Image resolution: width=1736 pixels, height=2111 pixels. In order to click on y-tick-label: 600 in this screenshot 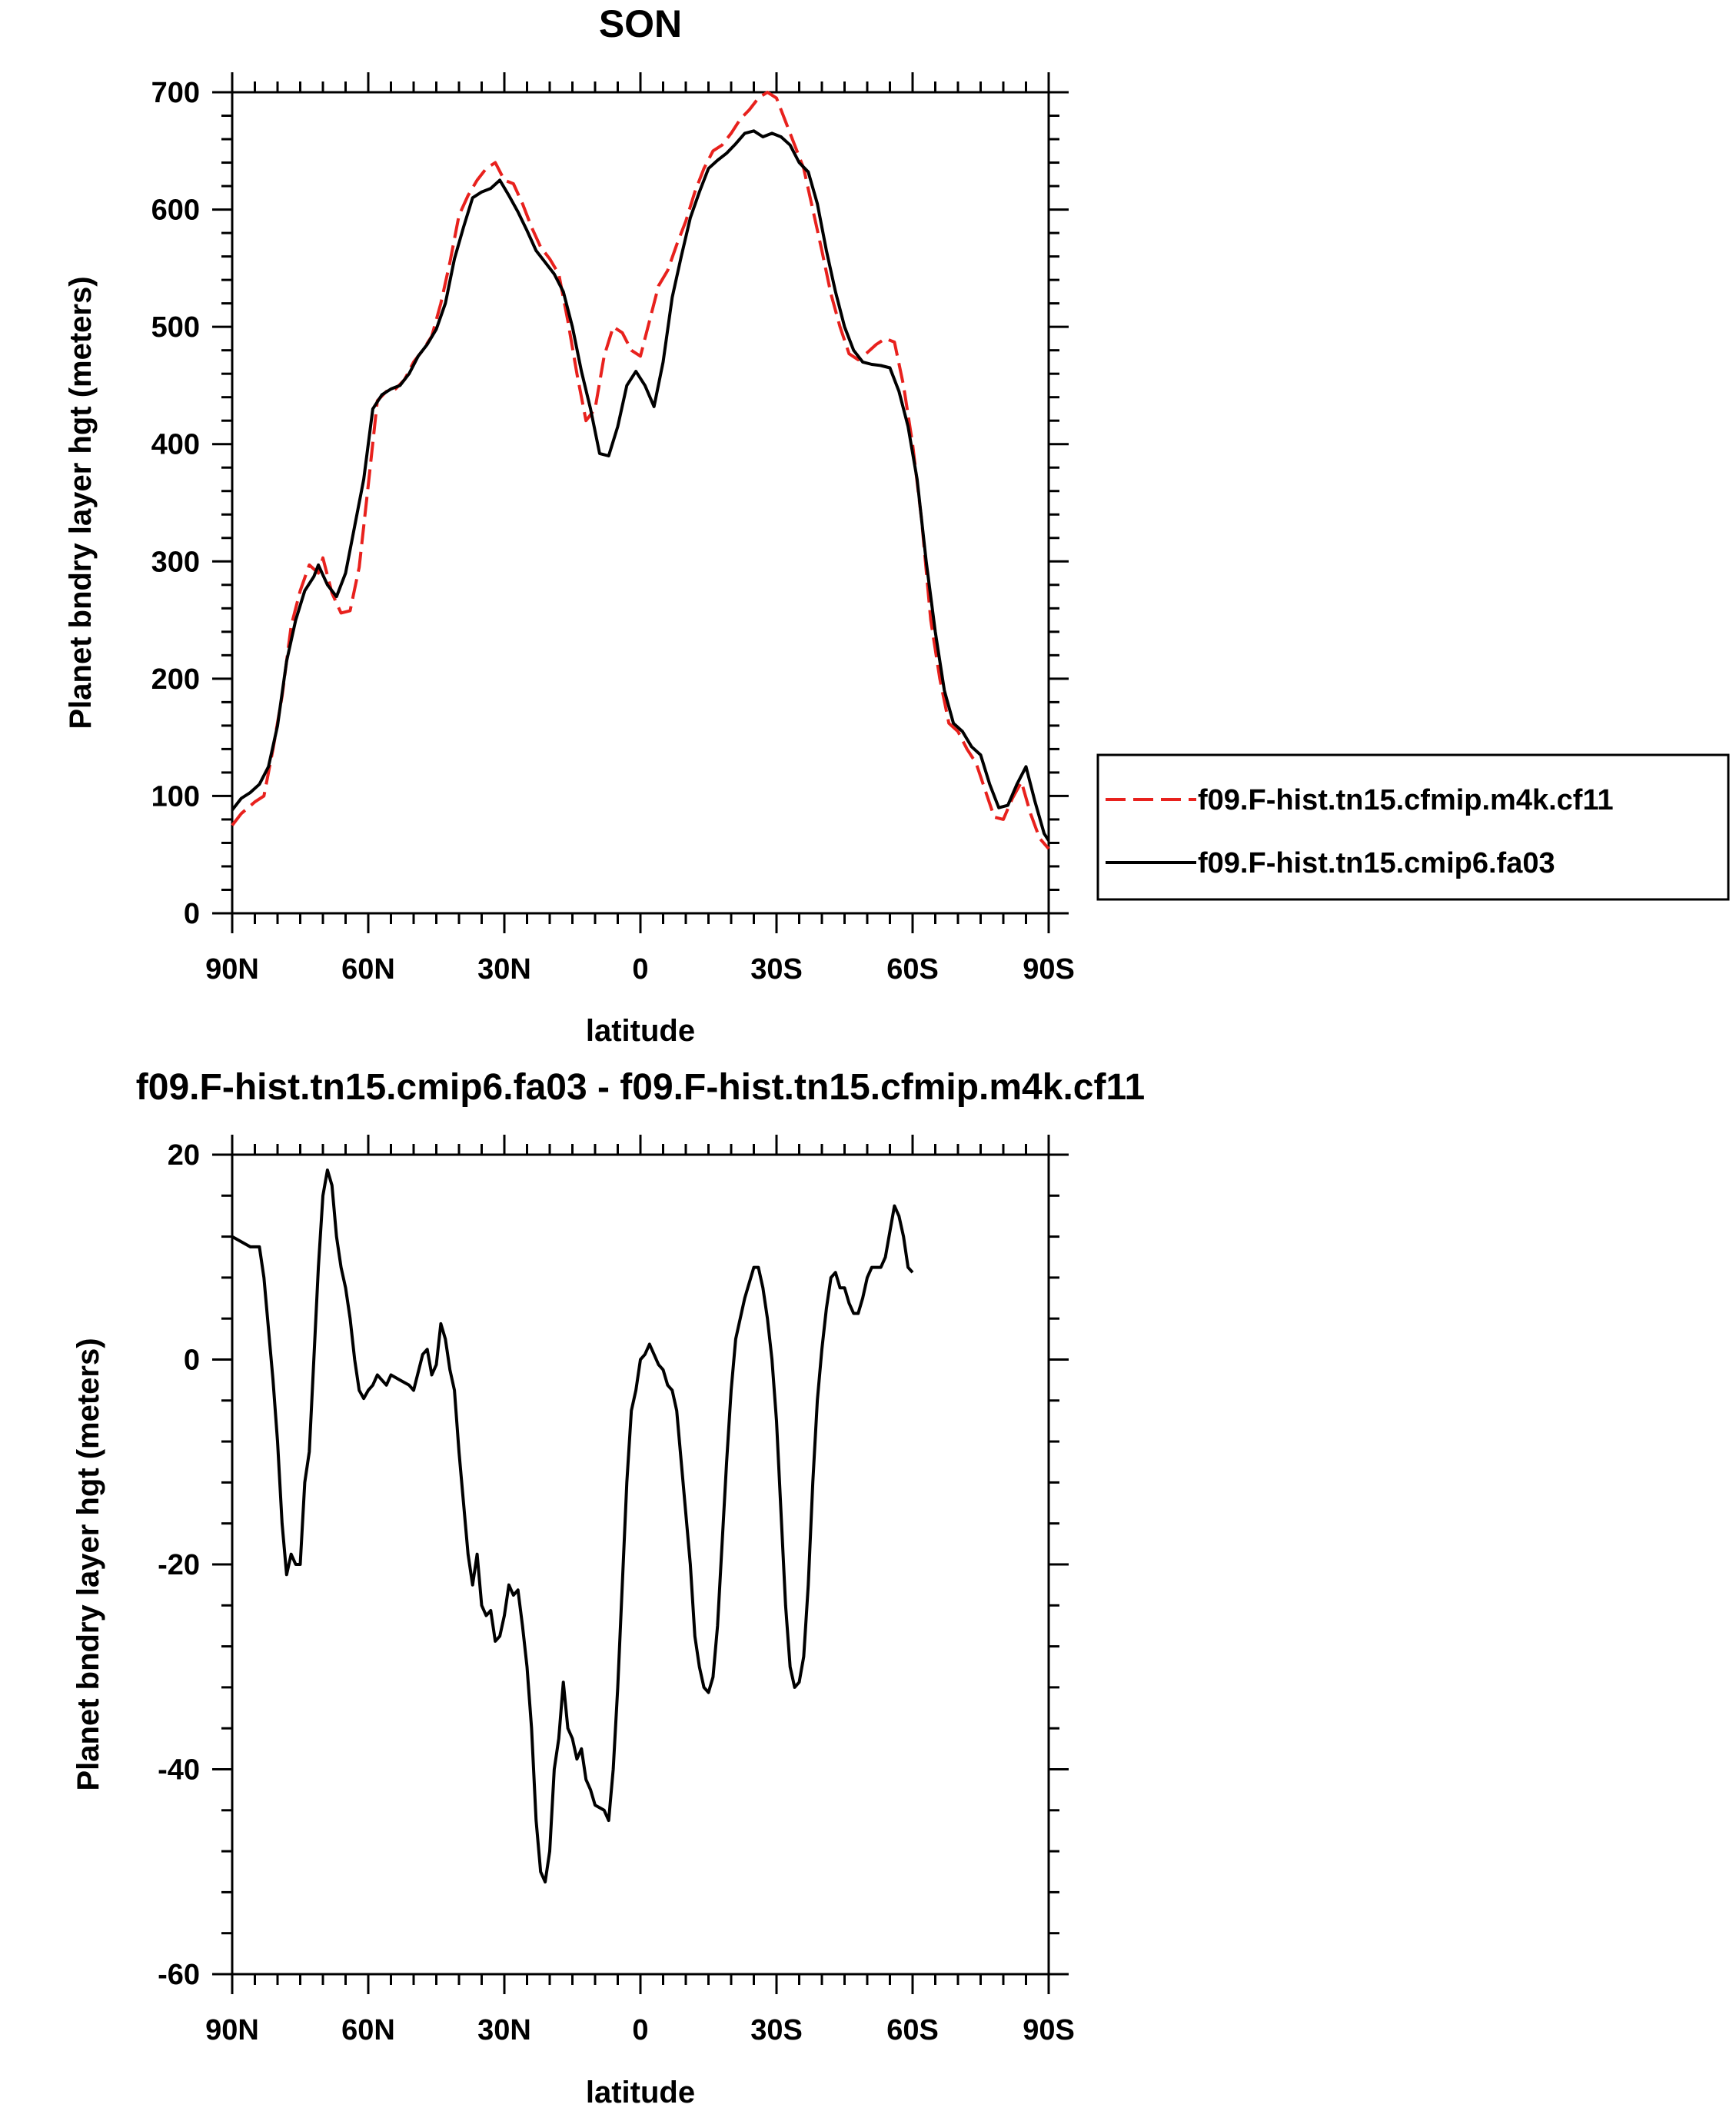, I will do `click(175, 210)`.